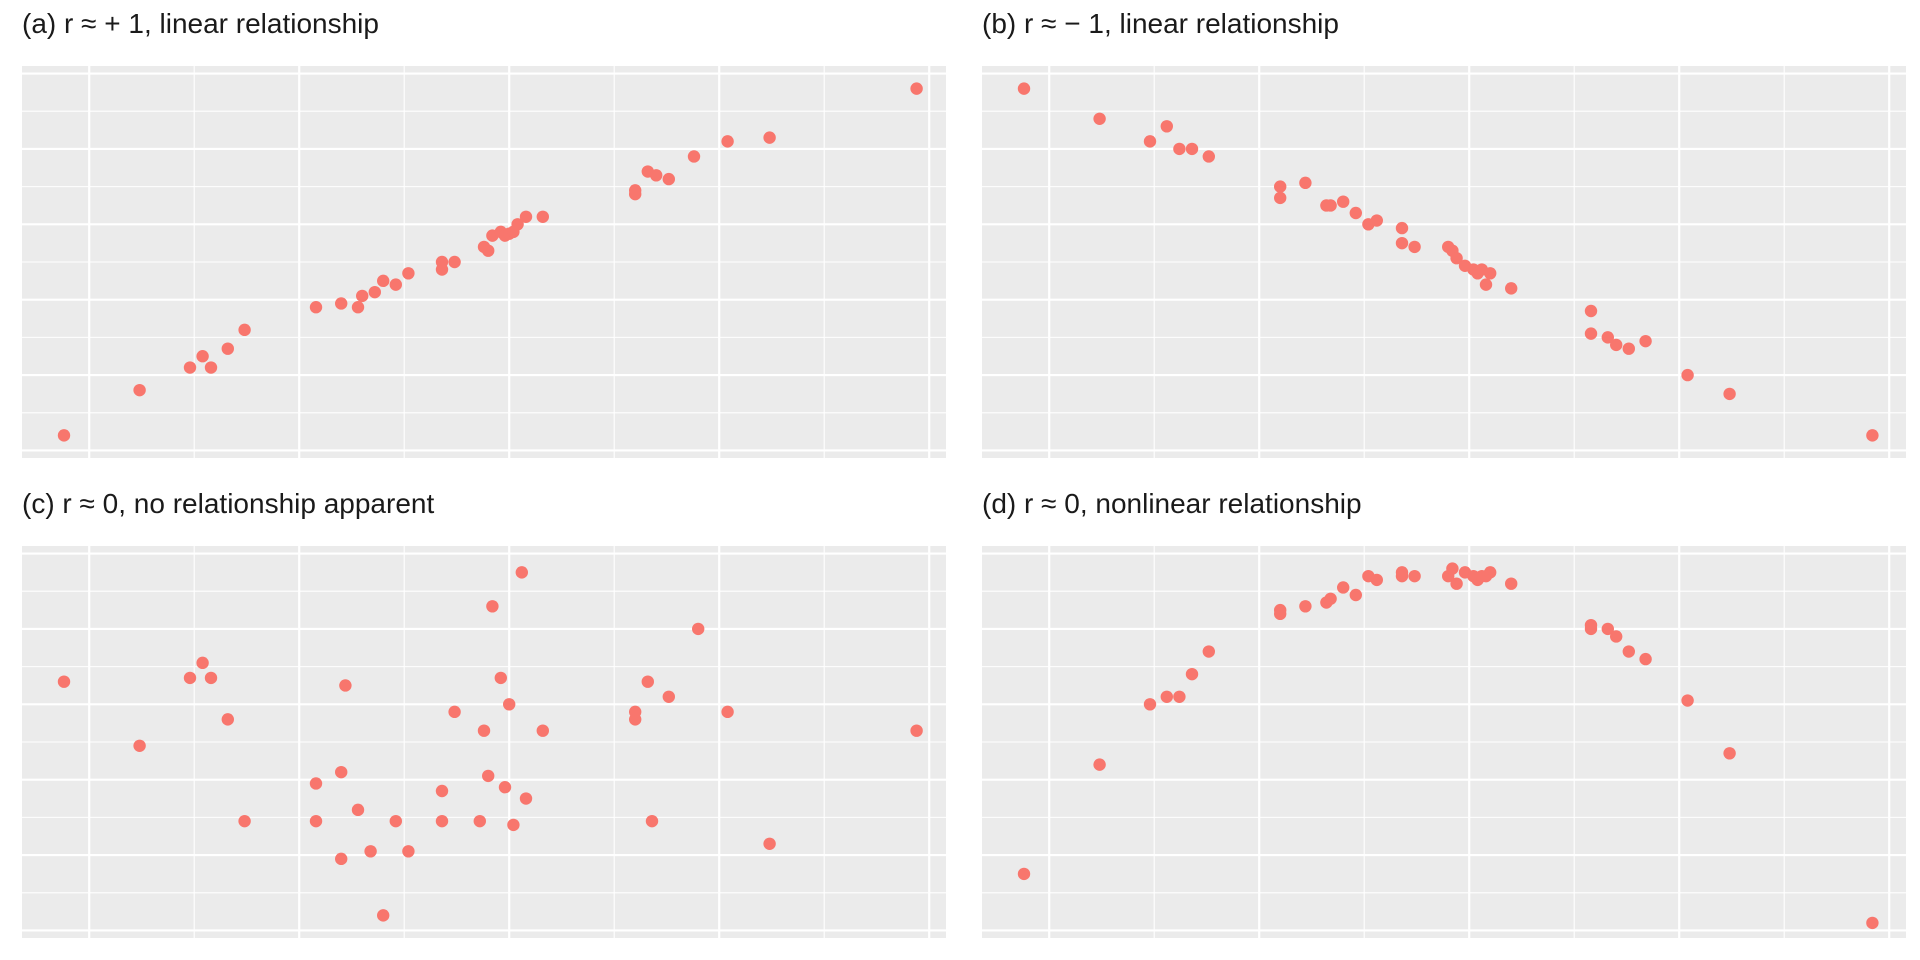 This screenshot has width=1920, height=960. Describe the element at coordinates (200, 23) in the screenshot. I see `panel-title: (a) r ≈ + 1, linear relationship` at that location.